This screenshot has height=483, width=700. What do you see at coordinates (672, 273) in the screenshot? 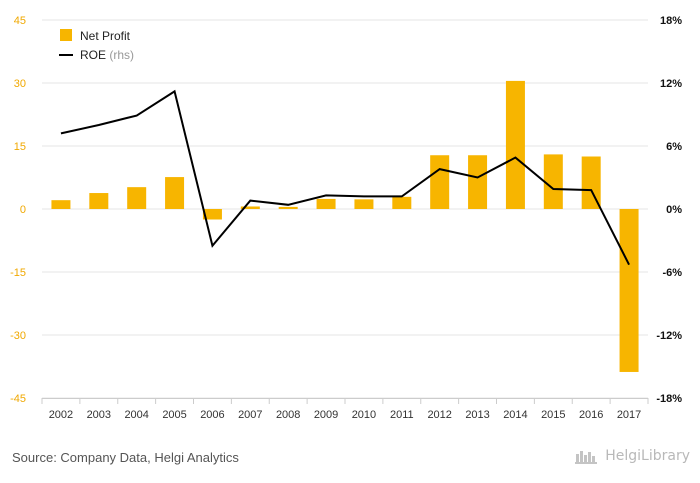
I see `y-right-tick-label: -6%` at bounding box center [672, 273].